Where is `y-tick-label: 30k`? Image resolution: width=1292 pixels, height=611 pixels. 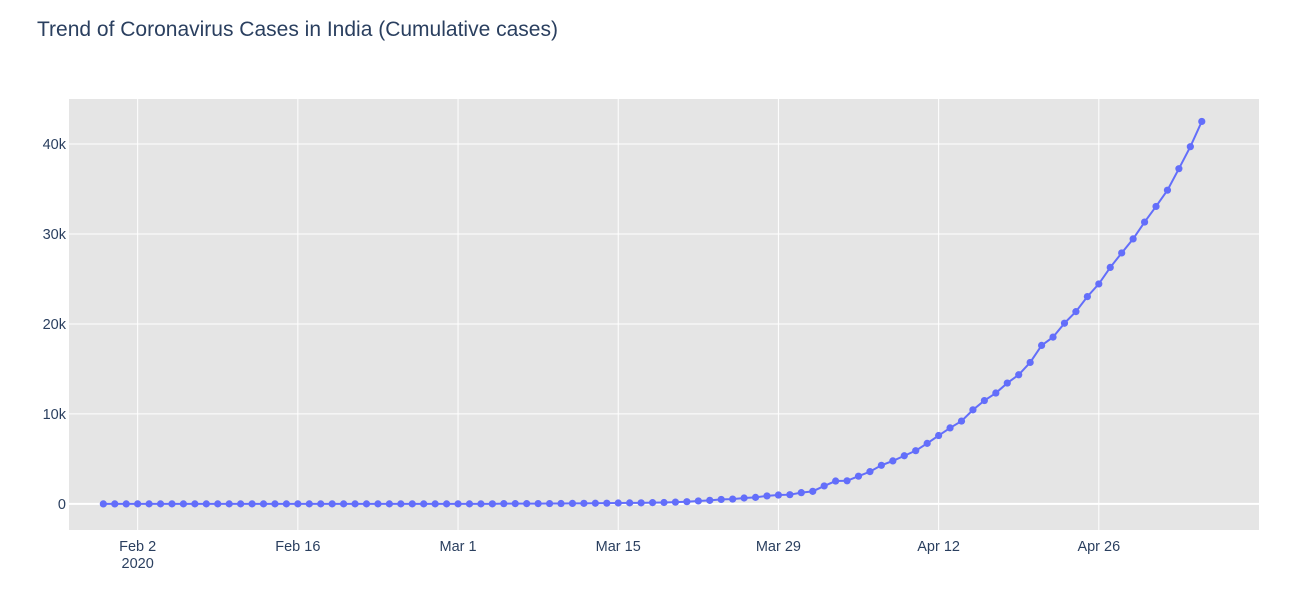 y-tick-label: 30k is located at coordinates (55, 235).